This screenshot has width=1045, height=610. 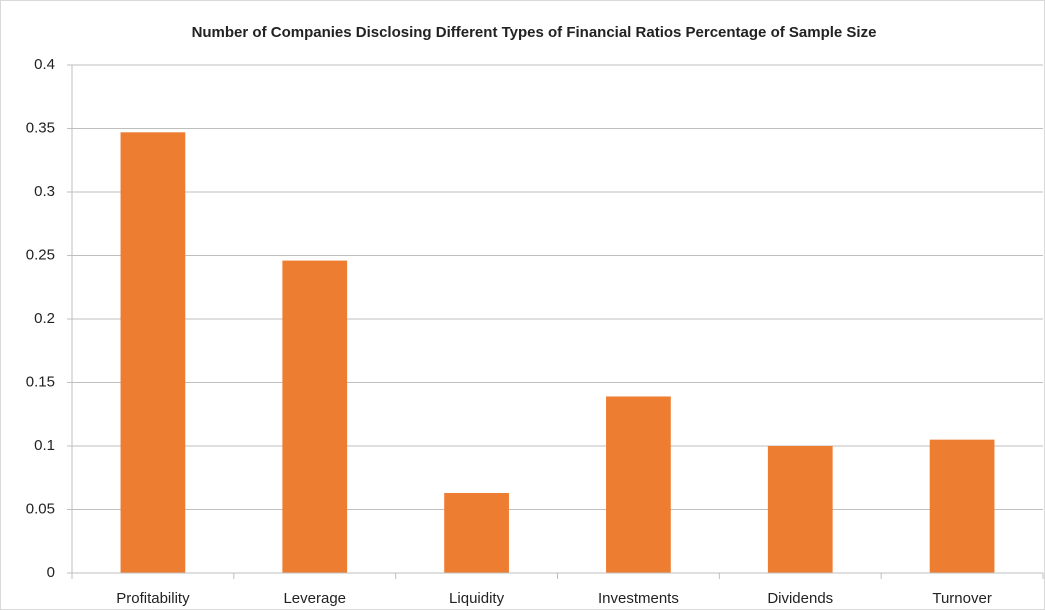 What do you see at coordinates (44, 318) in the screenshot?
I see `y-tick-label: 0.2` at bounding box center [44, 318].